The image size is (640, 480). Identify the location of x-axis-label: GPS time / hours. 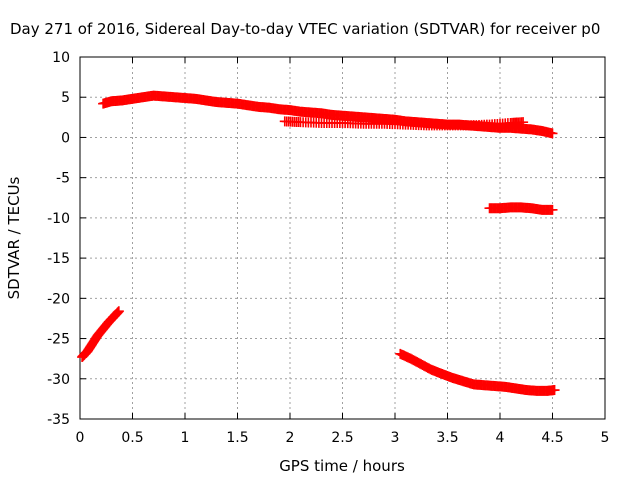
(342, 466).